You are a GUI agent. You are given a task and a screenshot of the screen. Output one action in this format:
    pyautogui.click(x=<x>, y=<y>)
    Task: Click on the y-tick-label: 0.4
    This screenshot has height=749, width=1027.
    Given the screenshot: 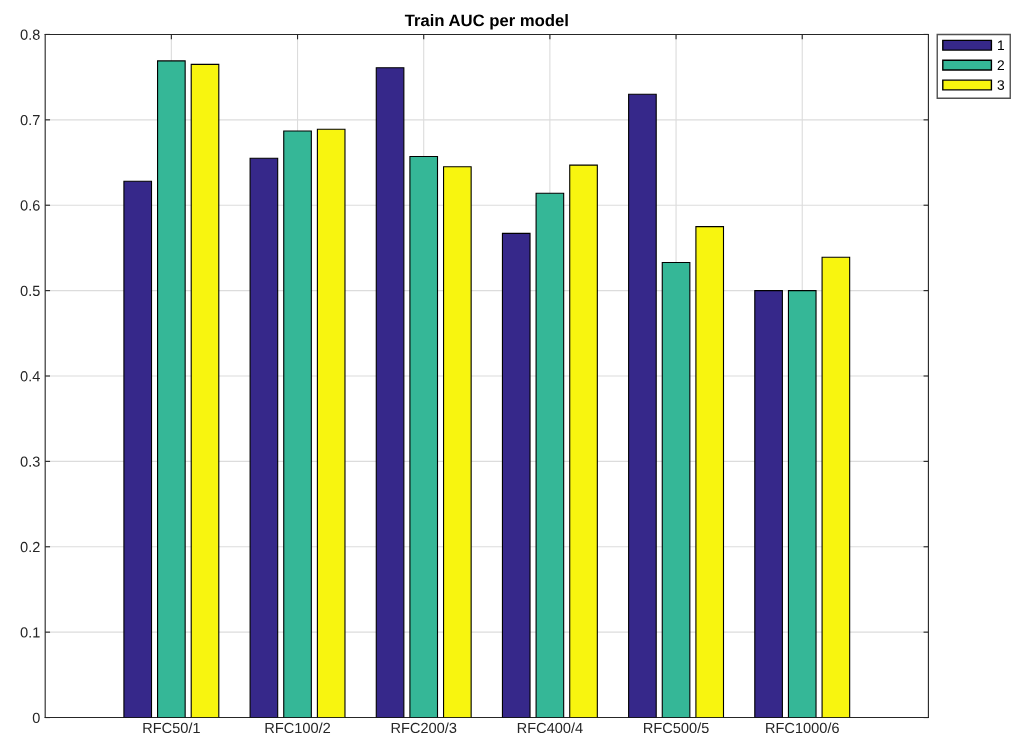 What is the action you would take?
    pyautogui.click(x=30, y=376)
    